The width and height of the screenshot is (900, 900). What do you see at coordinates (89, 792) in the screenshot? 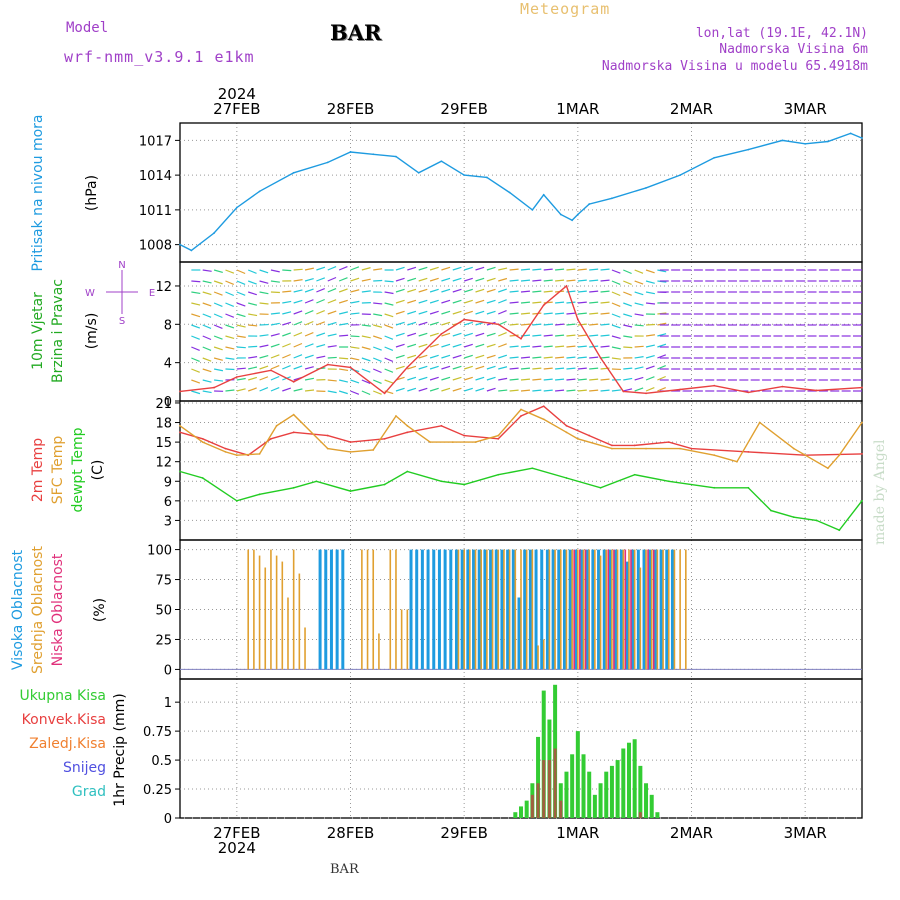
I see `precip-legend-item: Grad` at bounding box center [89, 792].